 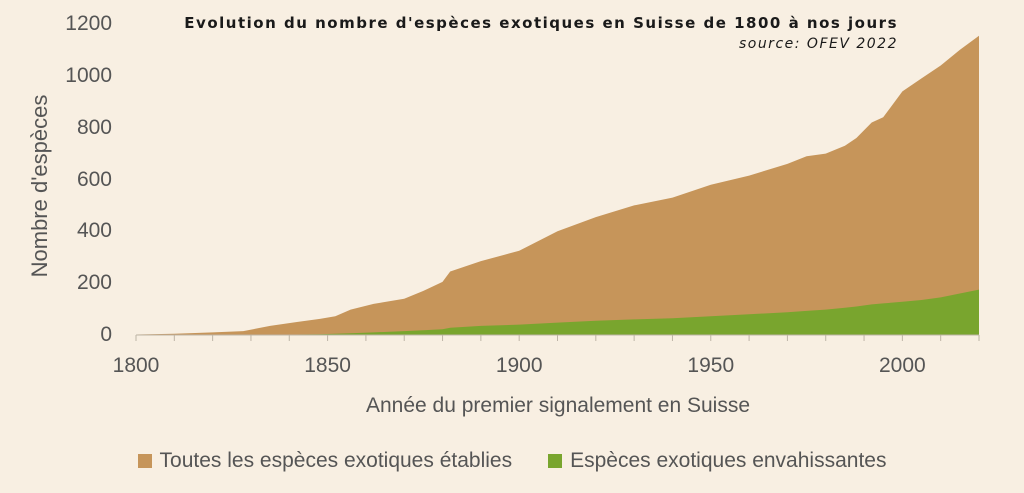 I want to click on x-axis-label: Année du premier signalement en Suisse, so click(x=558, y=405).